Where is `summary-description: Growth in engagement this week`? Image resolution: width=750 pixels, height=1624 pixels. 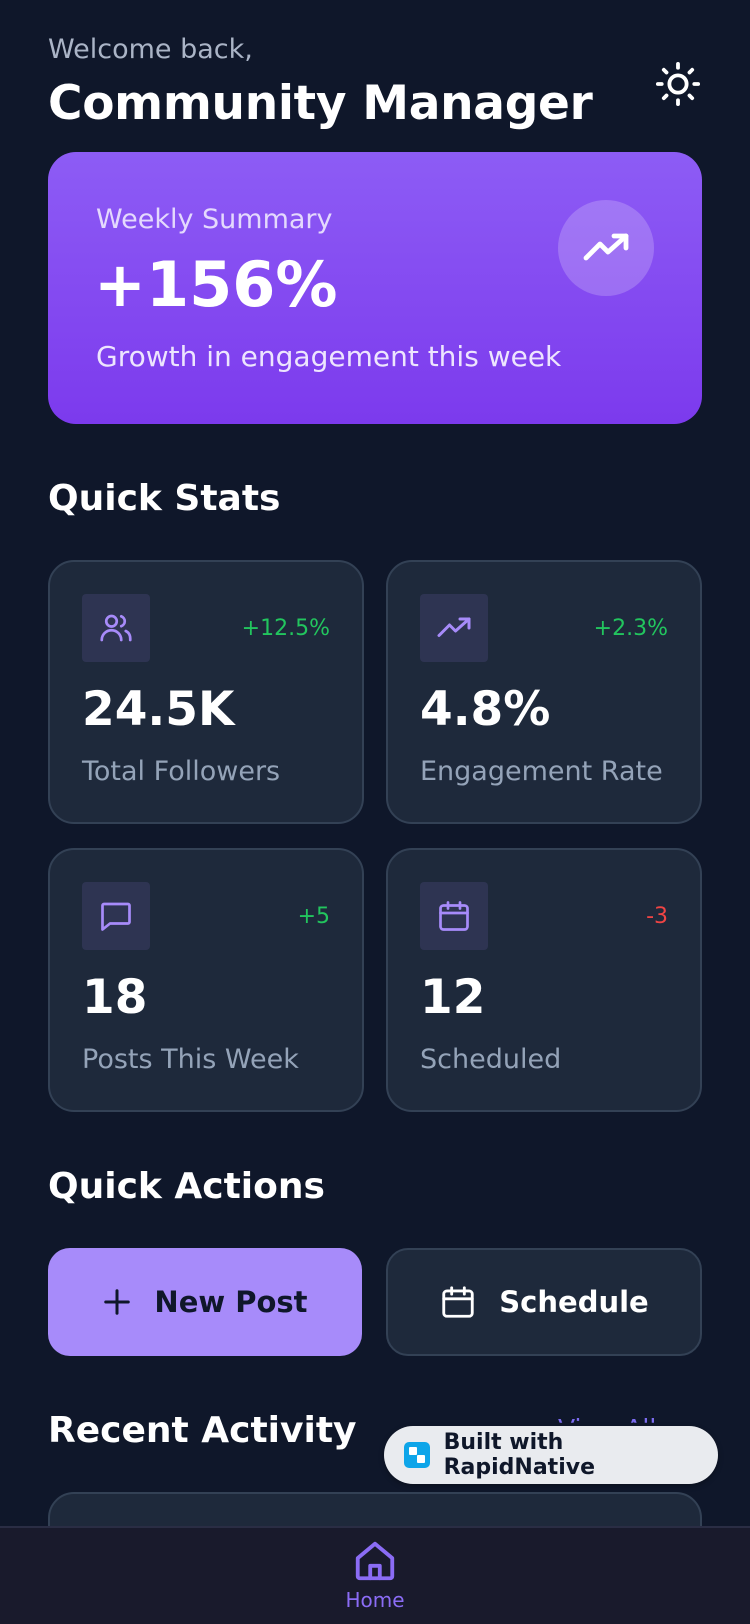
summary-description: Growth in engagement this week is located at coordinates (329, 356).